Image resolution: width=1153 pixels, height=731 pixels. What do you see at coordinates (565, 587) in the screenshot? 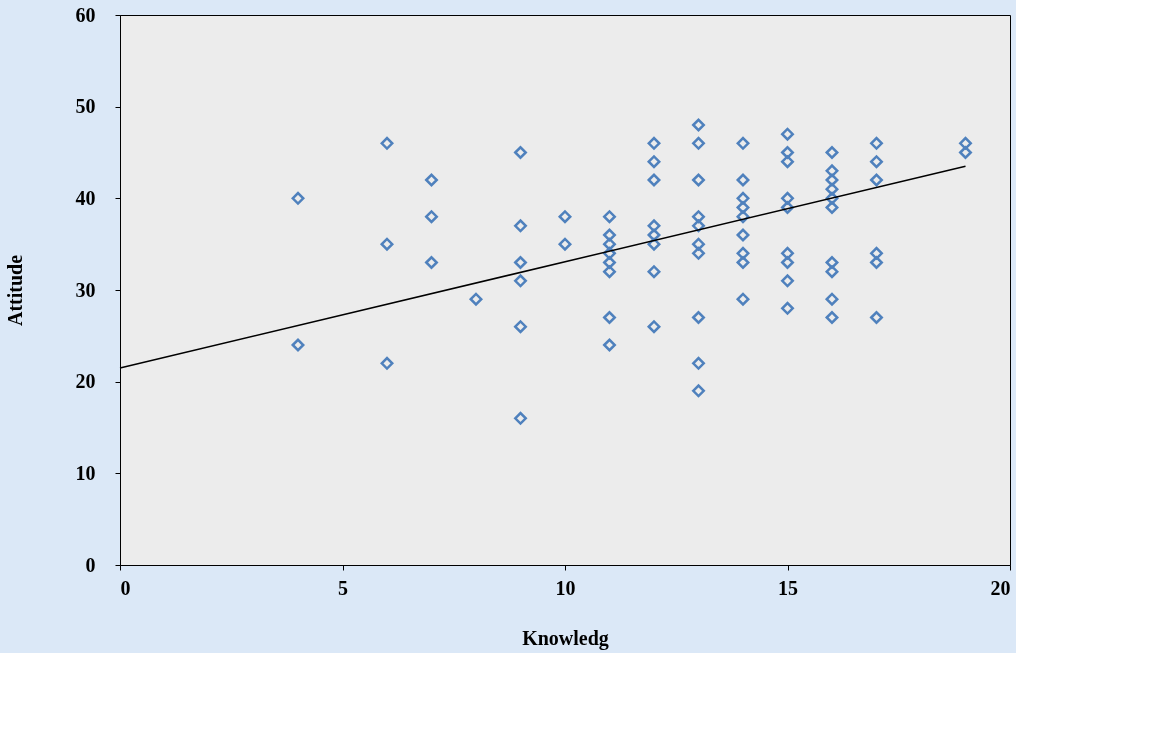
I see `x-tick-label: 10` at bounding box center [565, 587].